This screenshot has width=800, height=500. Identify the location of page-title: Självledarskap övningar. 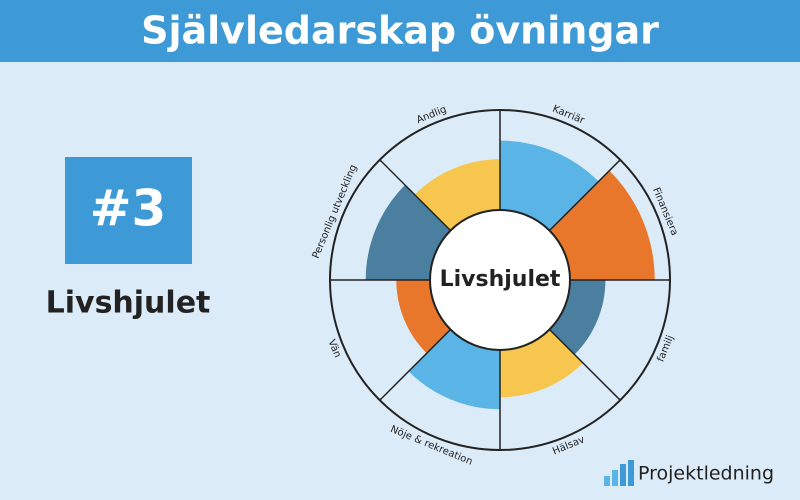
(400, 31).